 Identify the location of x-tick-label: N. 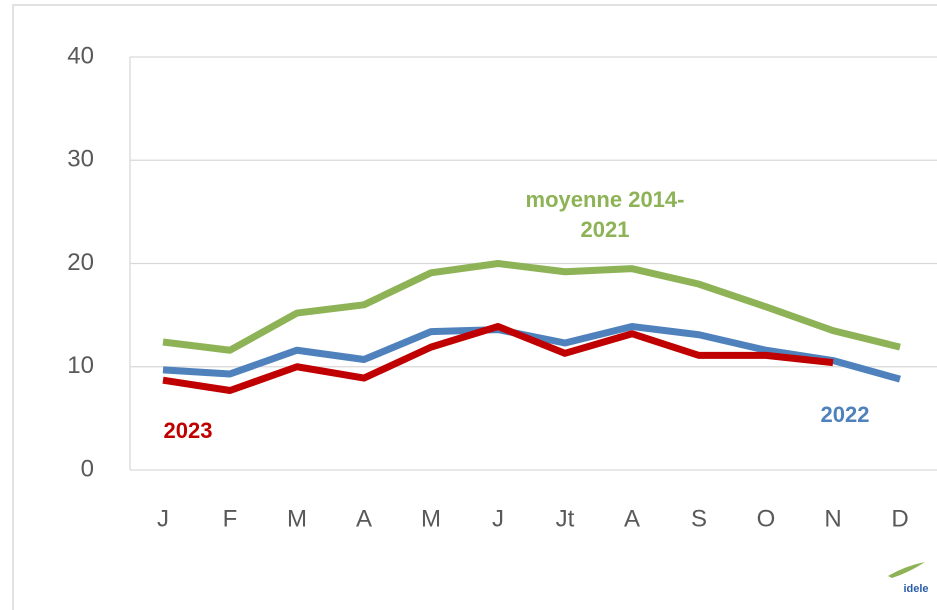
(832, 518).